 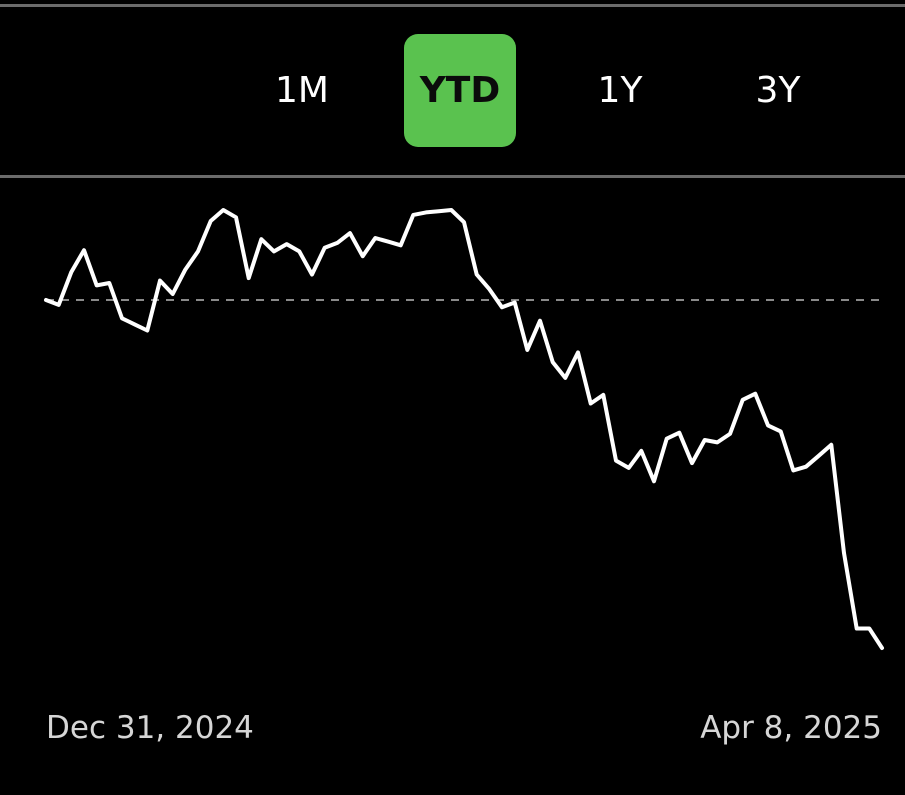 I want to click on chart-start-date: Dec 31, 2024, so click(x=150, y=728).